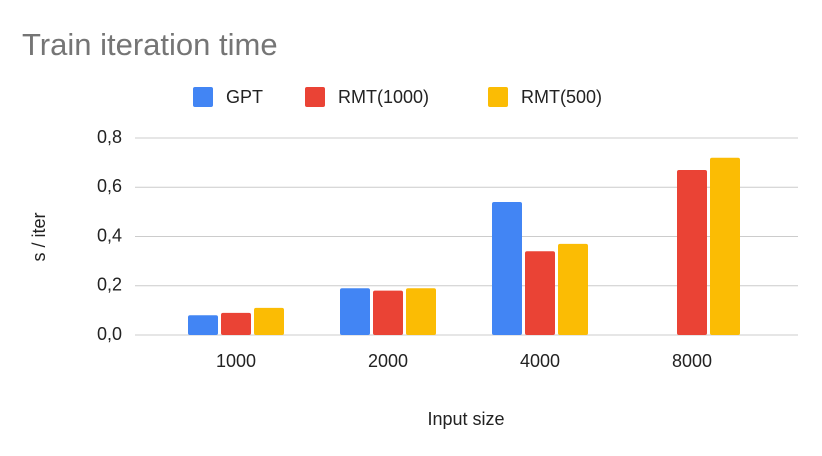  Describe the element at coordinates (561, 97) in the screenshot. I see `legend-label: RMT(500)` at that location.